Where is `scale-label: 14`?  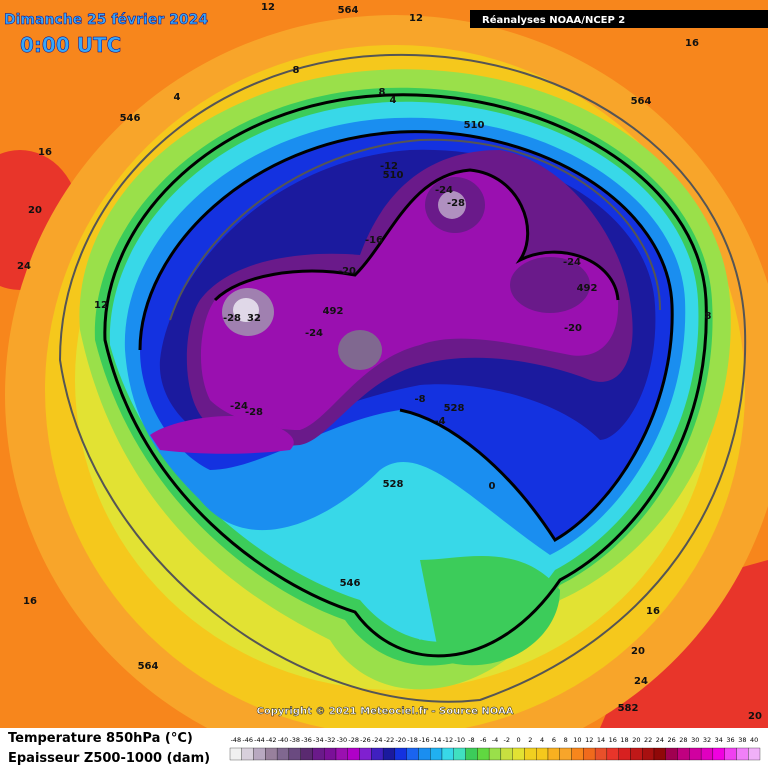 scale-label: 14 is located at coordinates (601, 740).